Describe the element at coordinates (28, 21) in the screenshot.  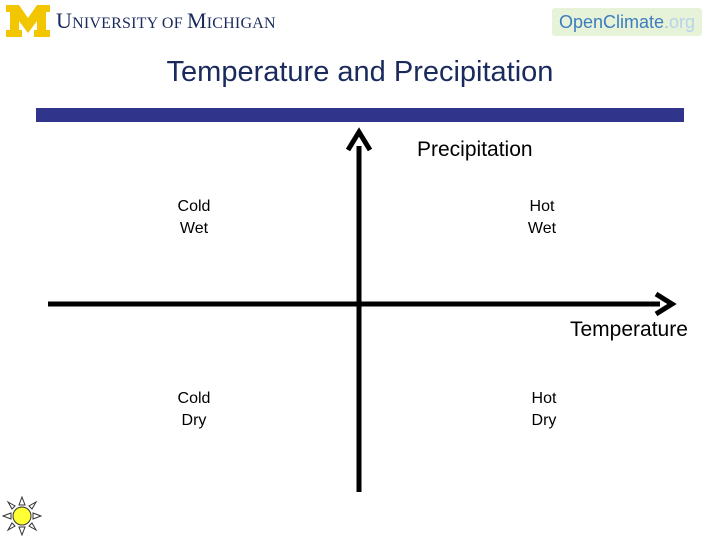
I see `block-m-icon` at that location.